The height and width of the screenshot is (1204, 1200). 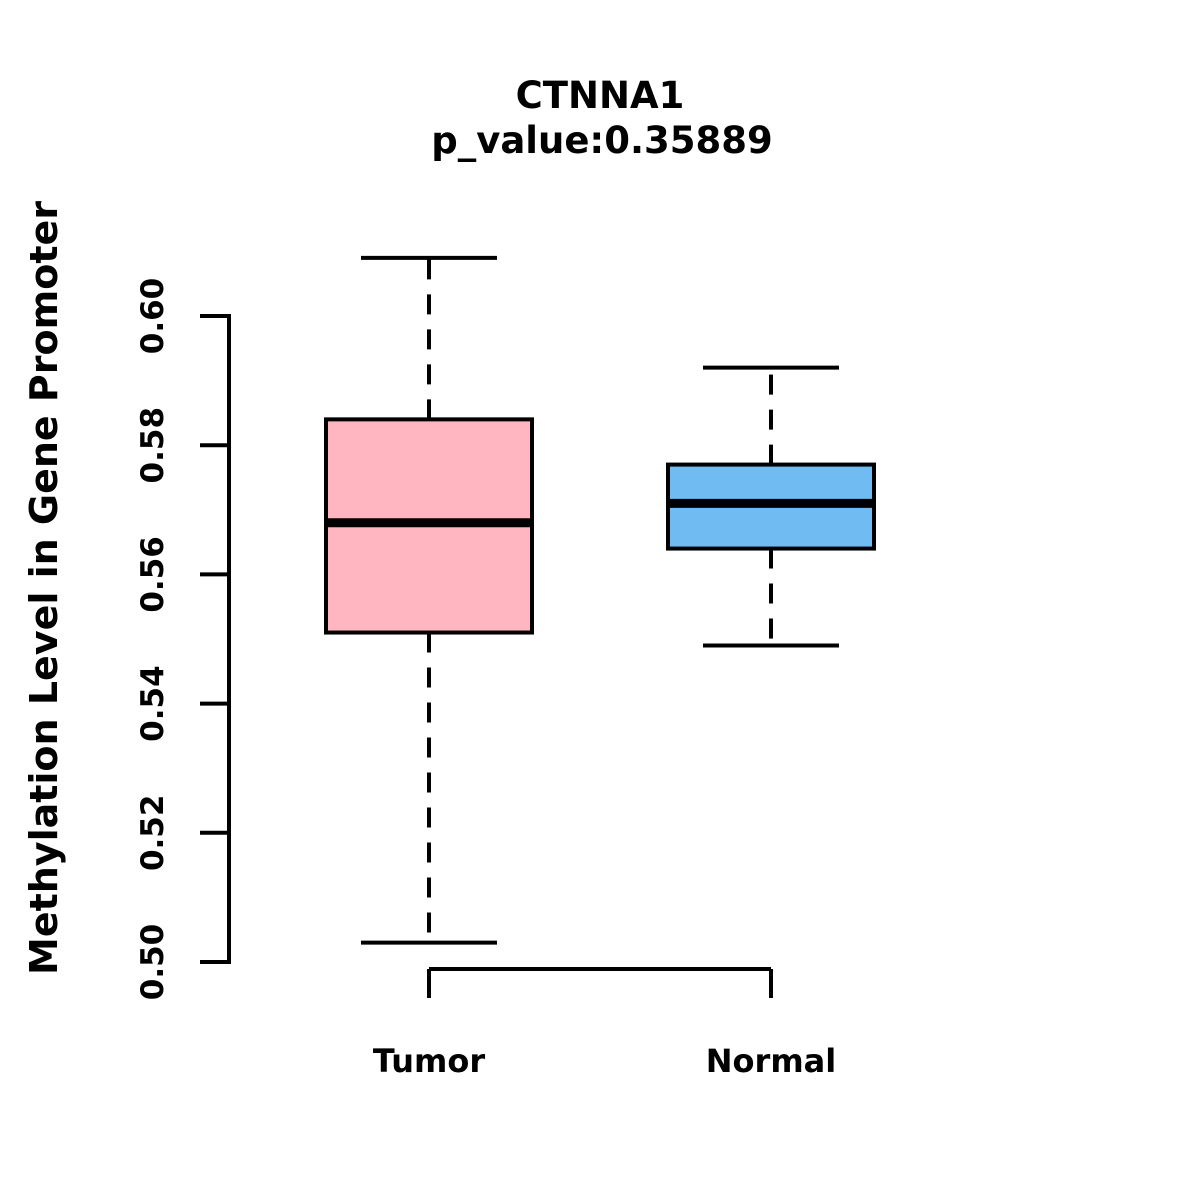 What do you see at coordinates (153, 703) in the screenshot?
I see `y-tick-label: 0.54` at bounding box center [153, 703].